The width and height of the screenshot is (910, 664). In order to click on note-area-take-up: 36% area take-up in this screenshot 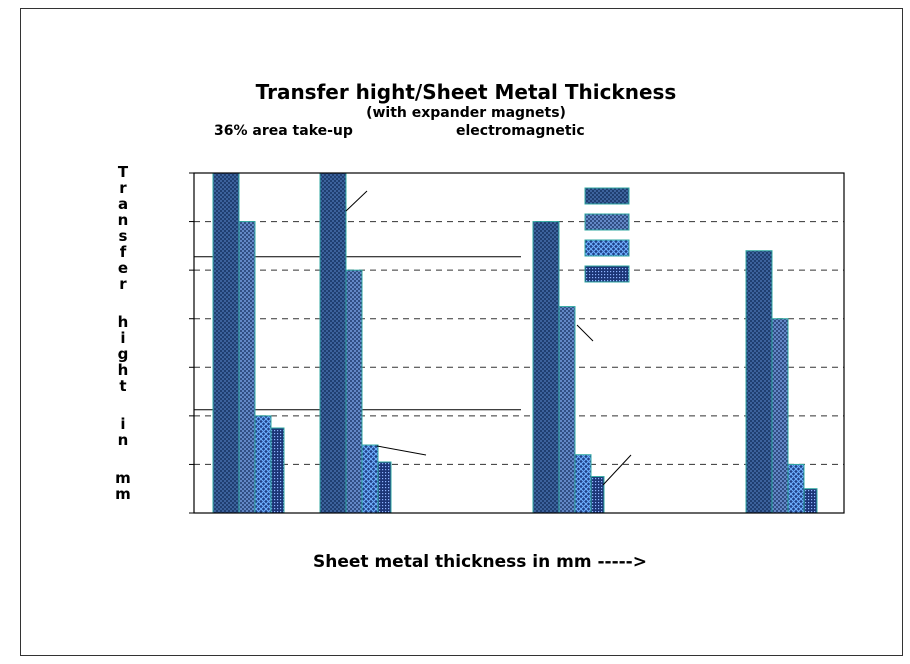, I will do `click(283, 131)`.